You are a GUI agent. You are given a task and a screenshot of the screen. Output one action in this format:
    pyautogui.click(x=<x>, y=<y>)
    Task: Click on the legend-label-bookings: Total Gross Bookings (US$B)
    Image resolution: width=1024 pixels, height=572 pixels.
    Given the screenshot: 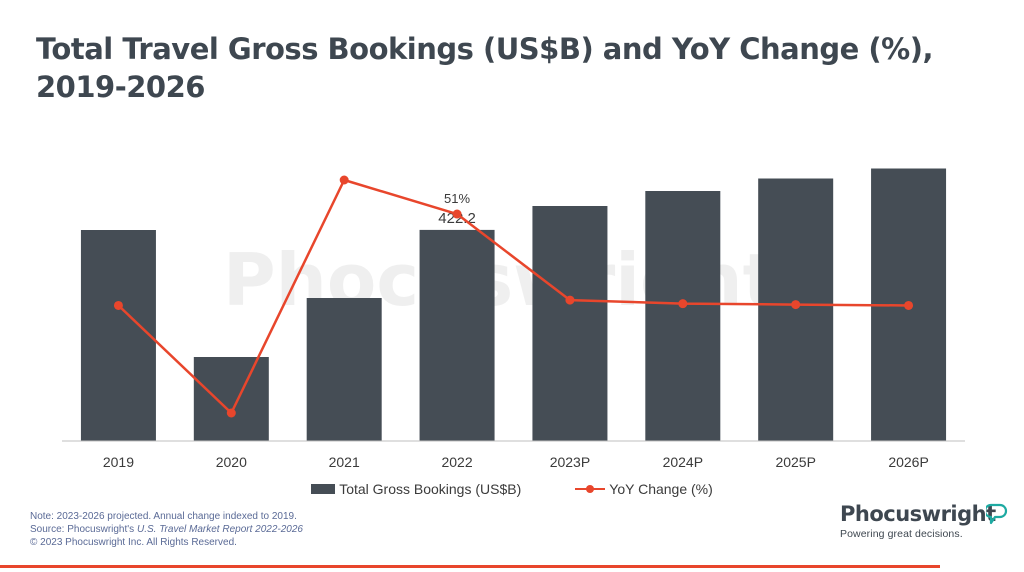 What is the action you would take?
    pyautogui.click(x=430, y=489)
    